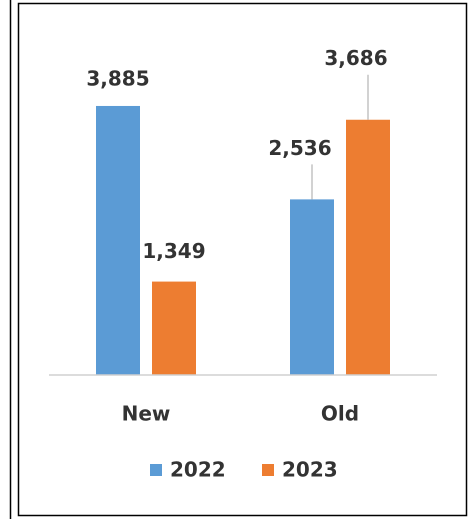 The width and height of the screenshot is (472, 519). I want to click on x-tick-label: Old, so click(340, 414).